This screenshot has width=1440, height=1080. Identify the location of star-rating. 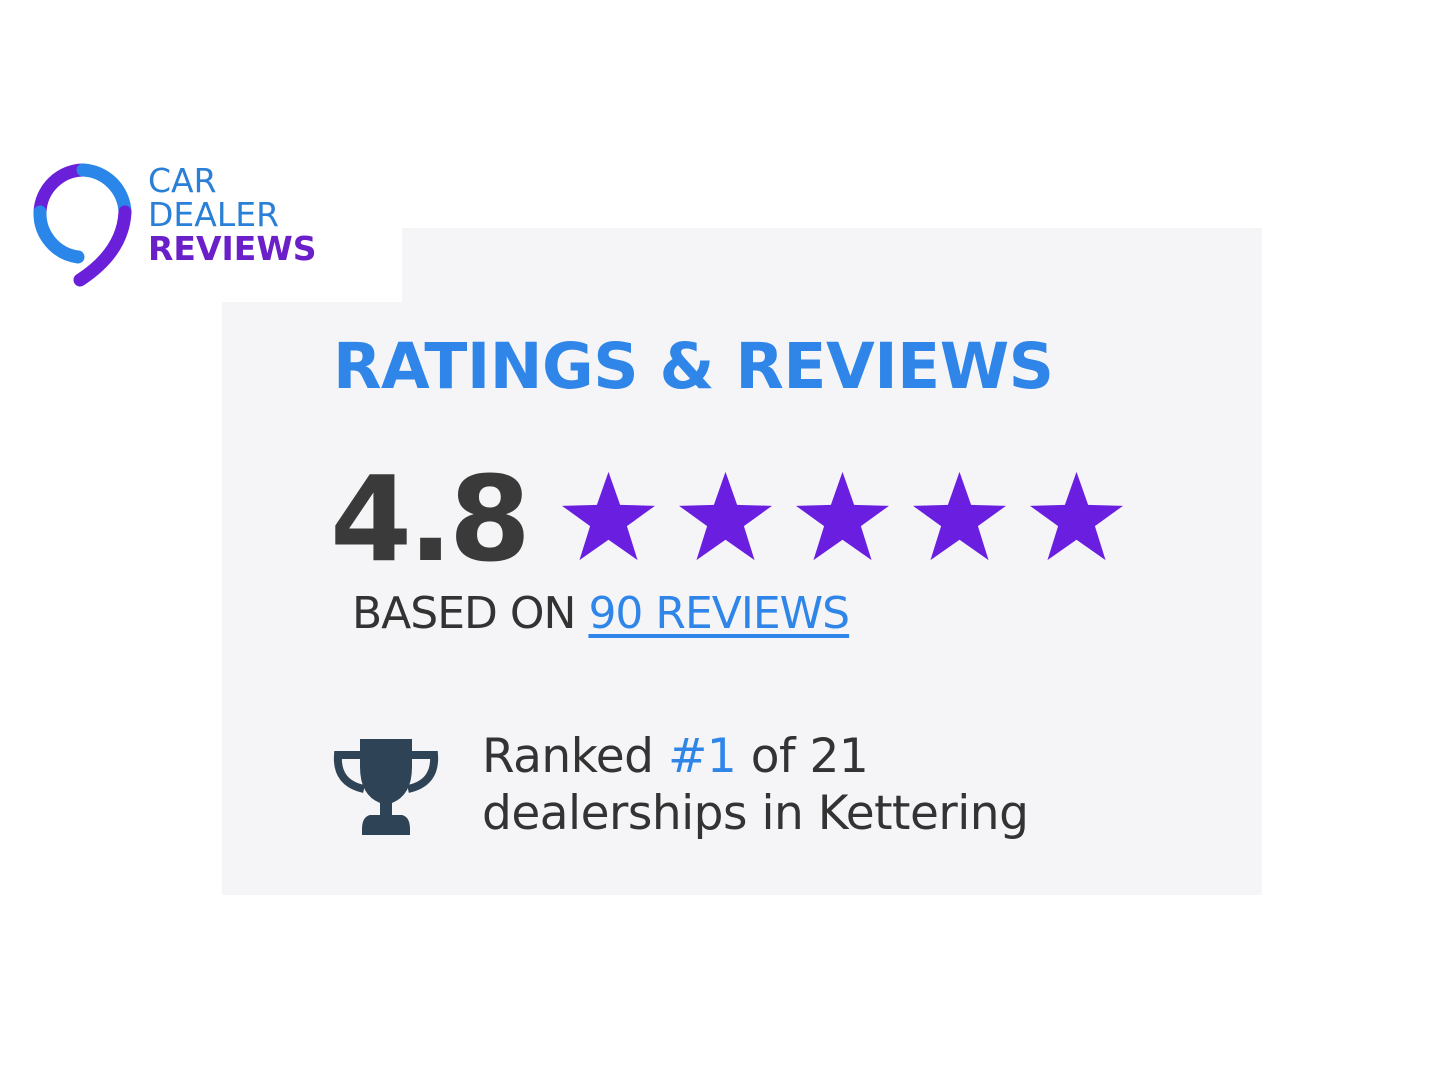
(842, 518).